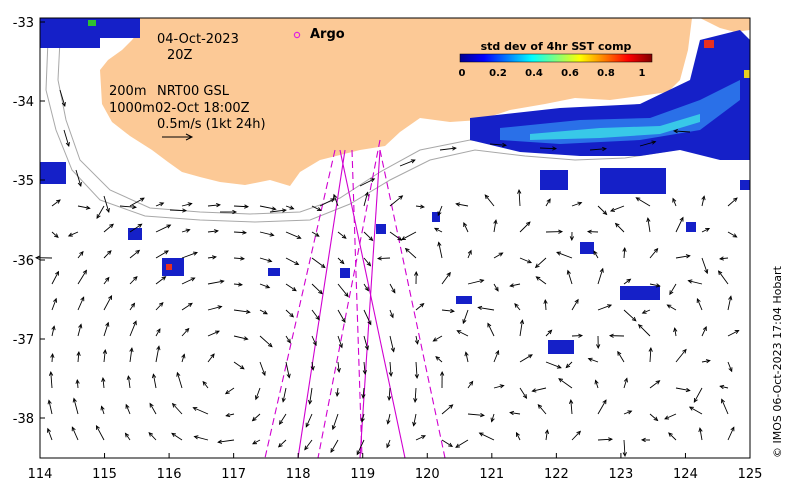 The image size is (791, 492). What do you see at coordinates (178, 137) in the screenshot?
I see `velocity-scale-arrow` at bounding box center [178, 137].